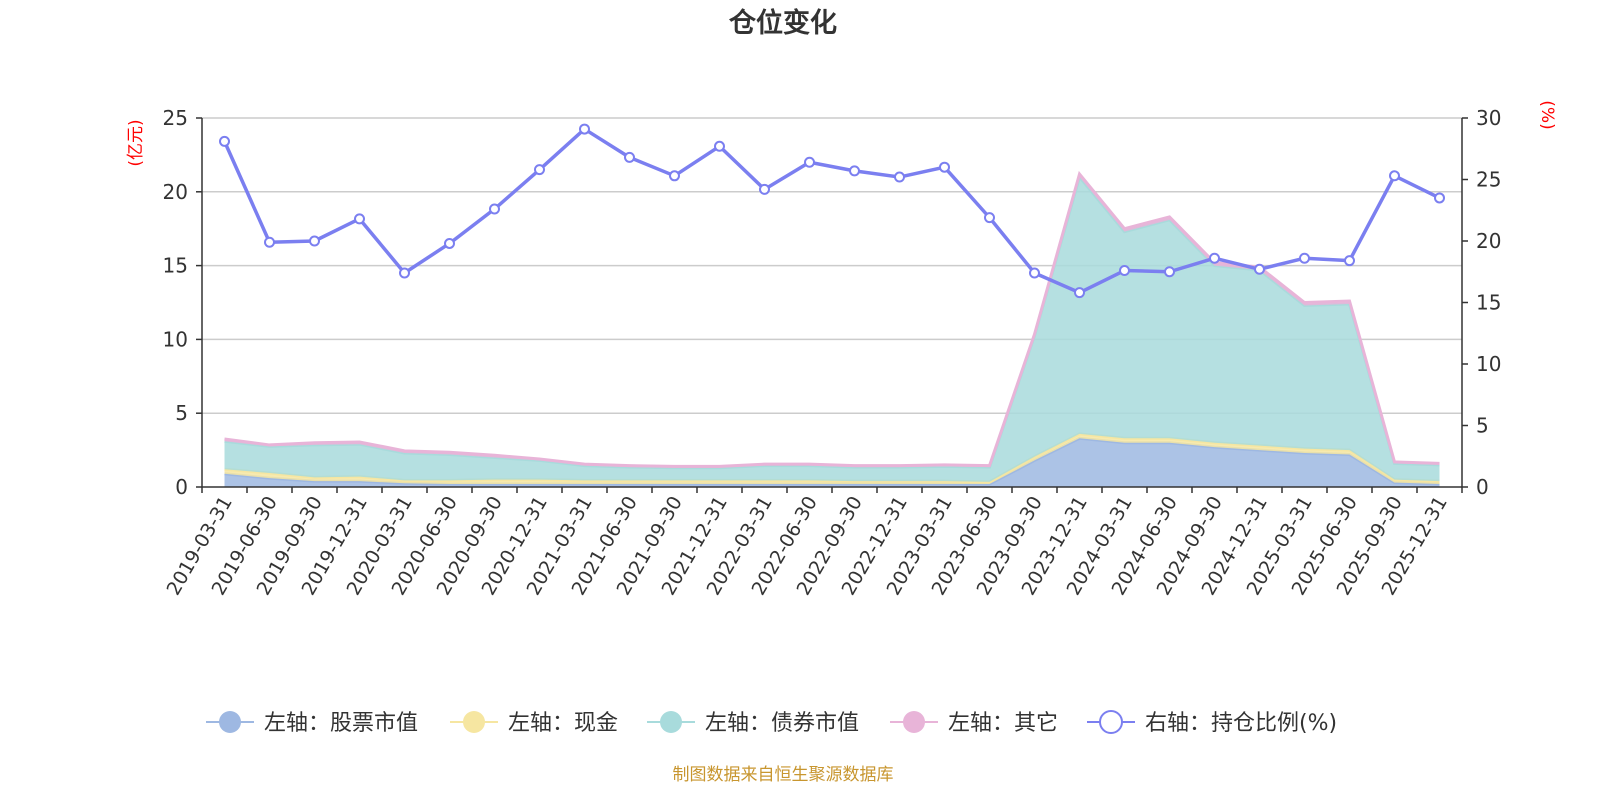 The height and width of the screenshot is (800, 1600). Describe the element at coordinates (175, 339) in the screenshot. I see `left-axis-tick-label: 10` at that location.